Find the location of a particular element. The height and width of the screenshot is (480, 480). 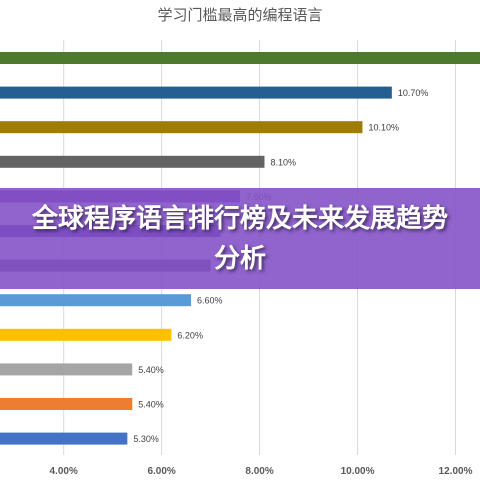

x-axis-ticks: 4.00% 6.00% 8.00% 10.00% 12.00% is located at coordinates (260, 471).